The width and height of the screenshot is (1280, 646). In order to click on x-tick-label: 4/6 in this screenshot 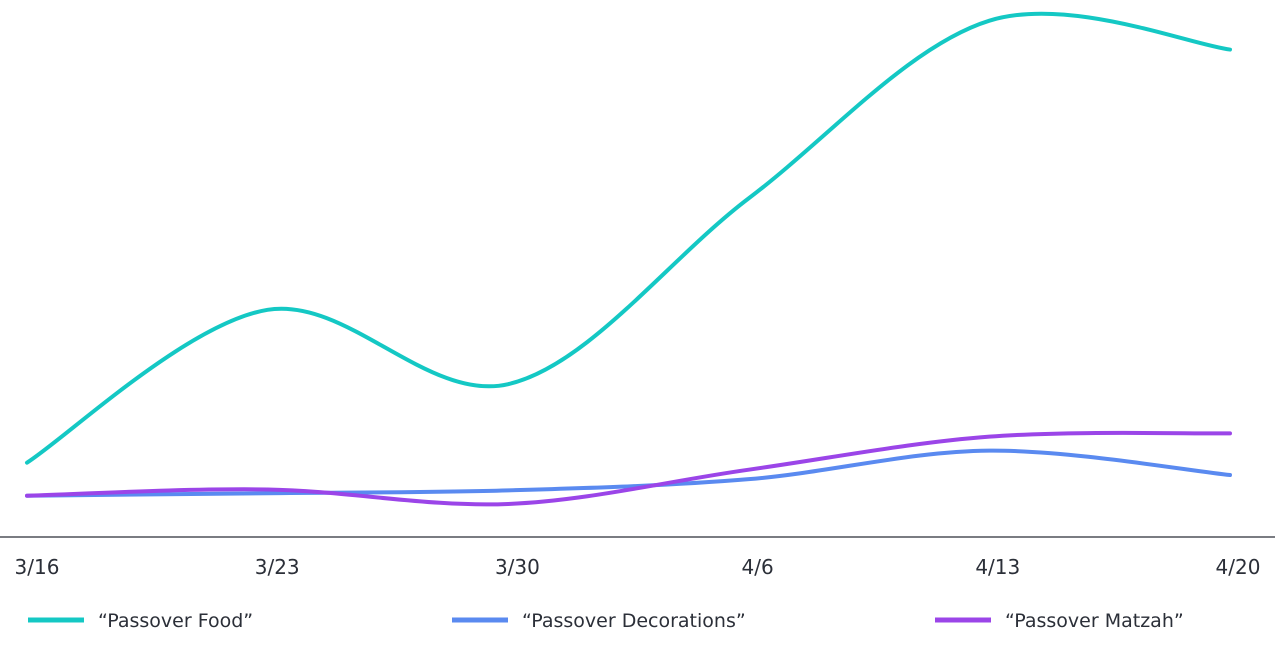, I will do `click(758, 567)`.